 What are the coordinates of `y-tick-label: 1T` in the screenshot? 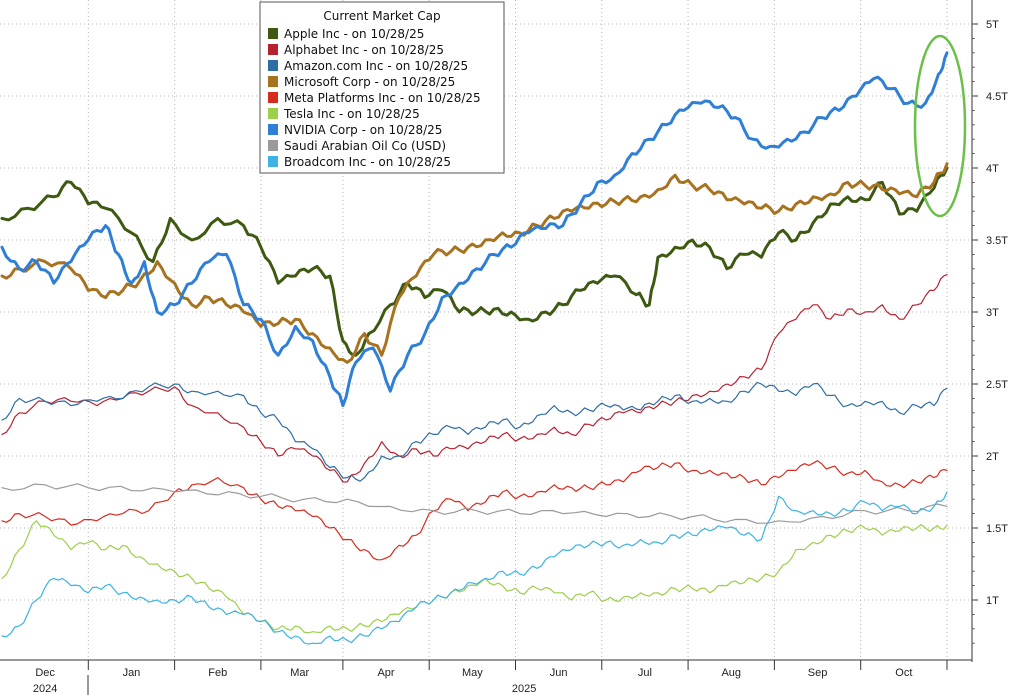 It's located at (992, 601).